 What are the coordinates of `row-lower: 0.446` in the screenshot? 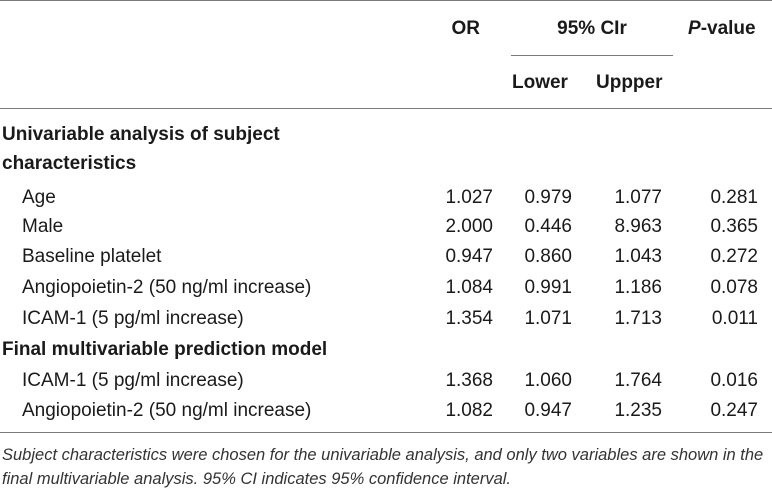 It's located at (548, 226).